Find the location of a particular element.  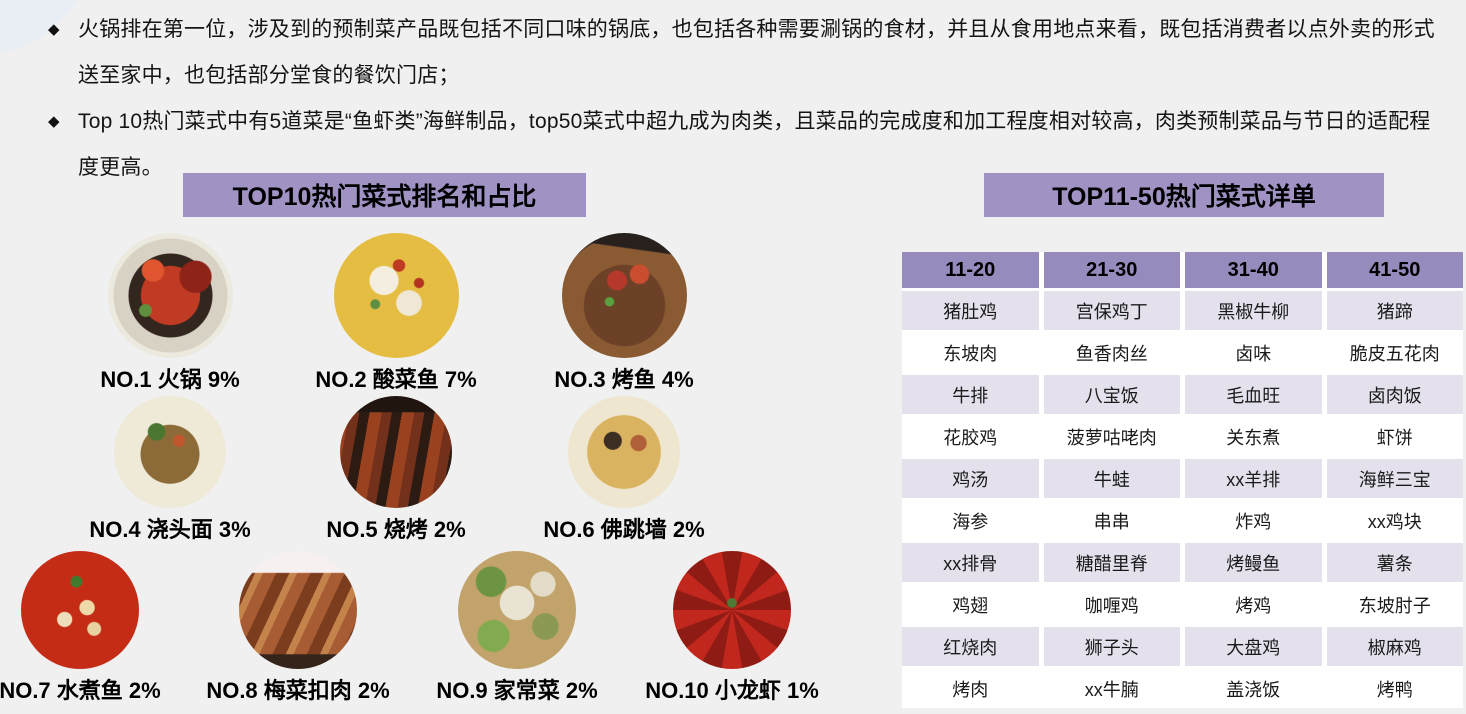

dish-no8-meicaikourou: NO.8 梅菜扣肉 2% is located at coordinates (298, 628).